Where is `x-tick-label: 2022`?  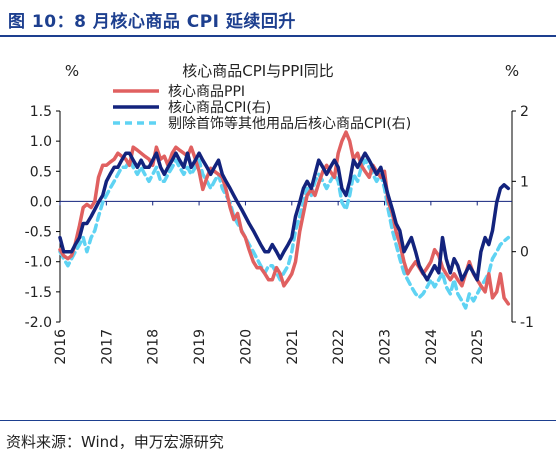
x-tick-label: 2022 is located at coordinates (339, 347).